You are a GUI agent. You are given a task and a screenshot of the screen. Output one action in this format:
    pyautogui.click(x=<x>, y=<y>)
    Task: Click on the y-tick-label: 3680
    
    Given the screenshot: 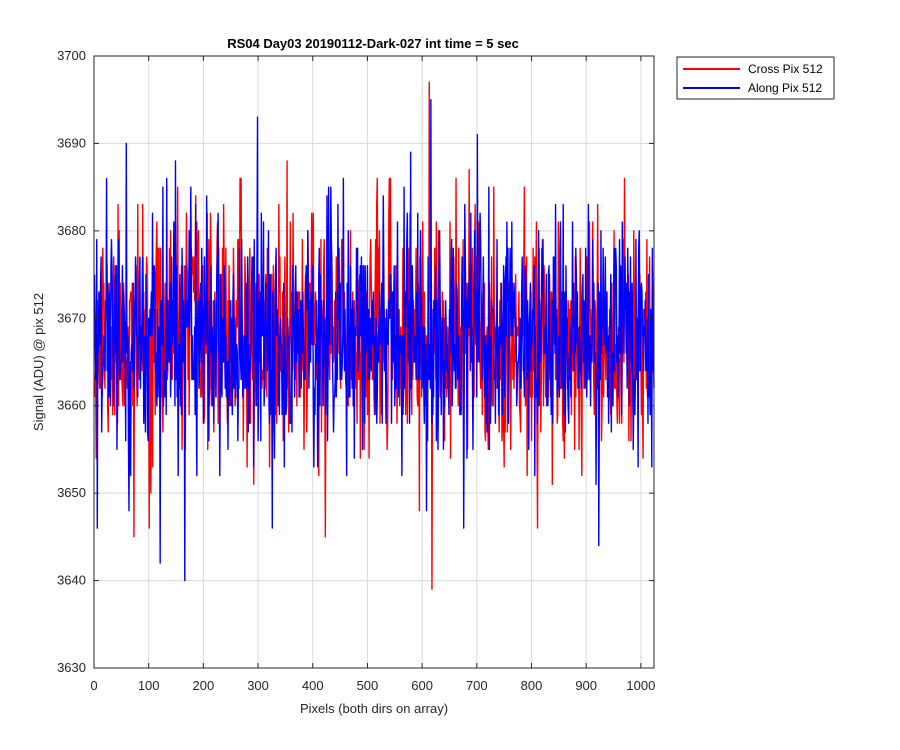 What is the action you would take?
    pyautogui.click(x=71, y=230)
    